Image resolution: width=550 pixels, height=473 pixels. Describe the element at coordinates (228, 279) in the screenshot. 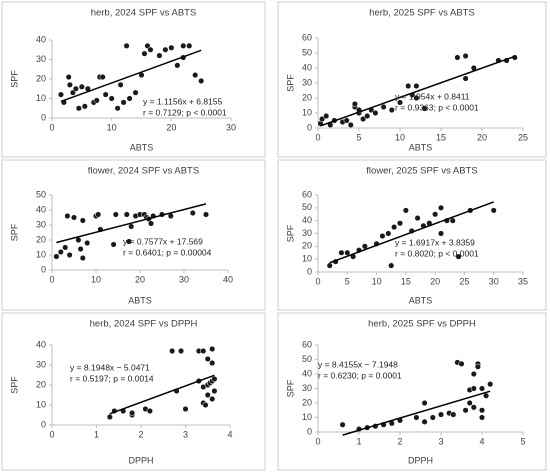

I see `x-tick-label: 40` at that location.